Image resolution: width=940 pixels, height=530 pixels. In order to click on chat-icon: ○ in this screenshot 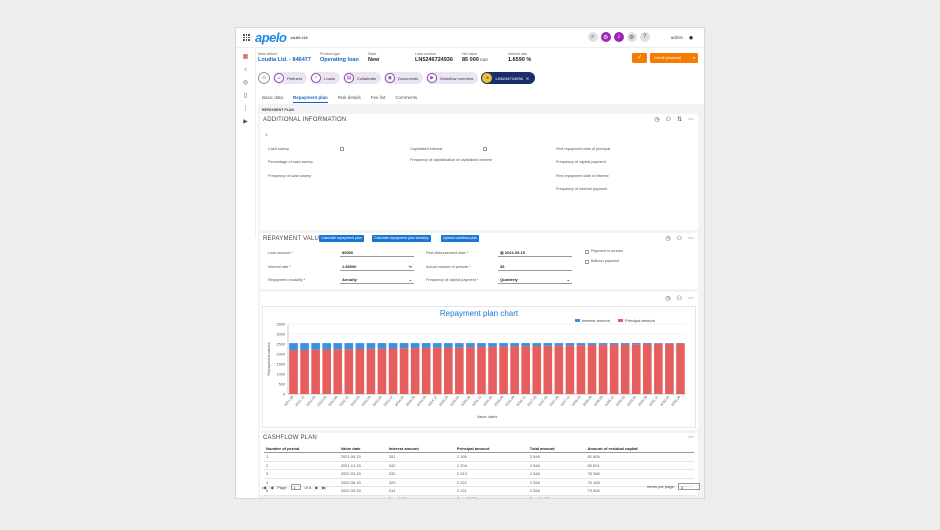, I will do `click(245, 70)`.